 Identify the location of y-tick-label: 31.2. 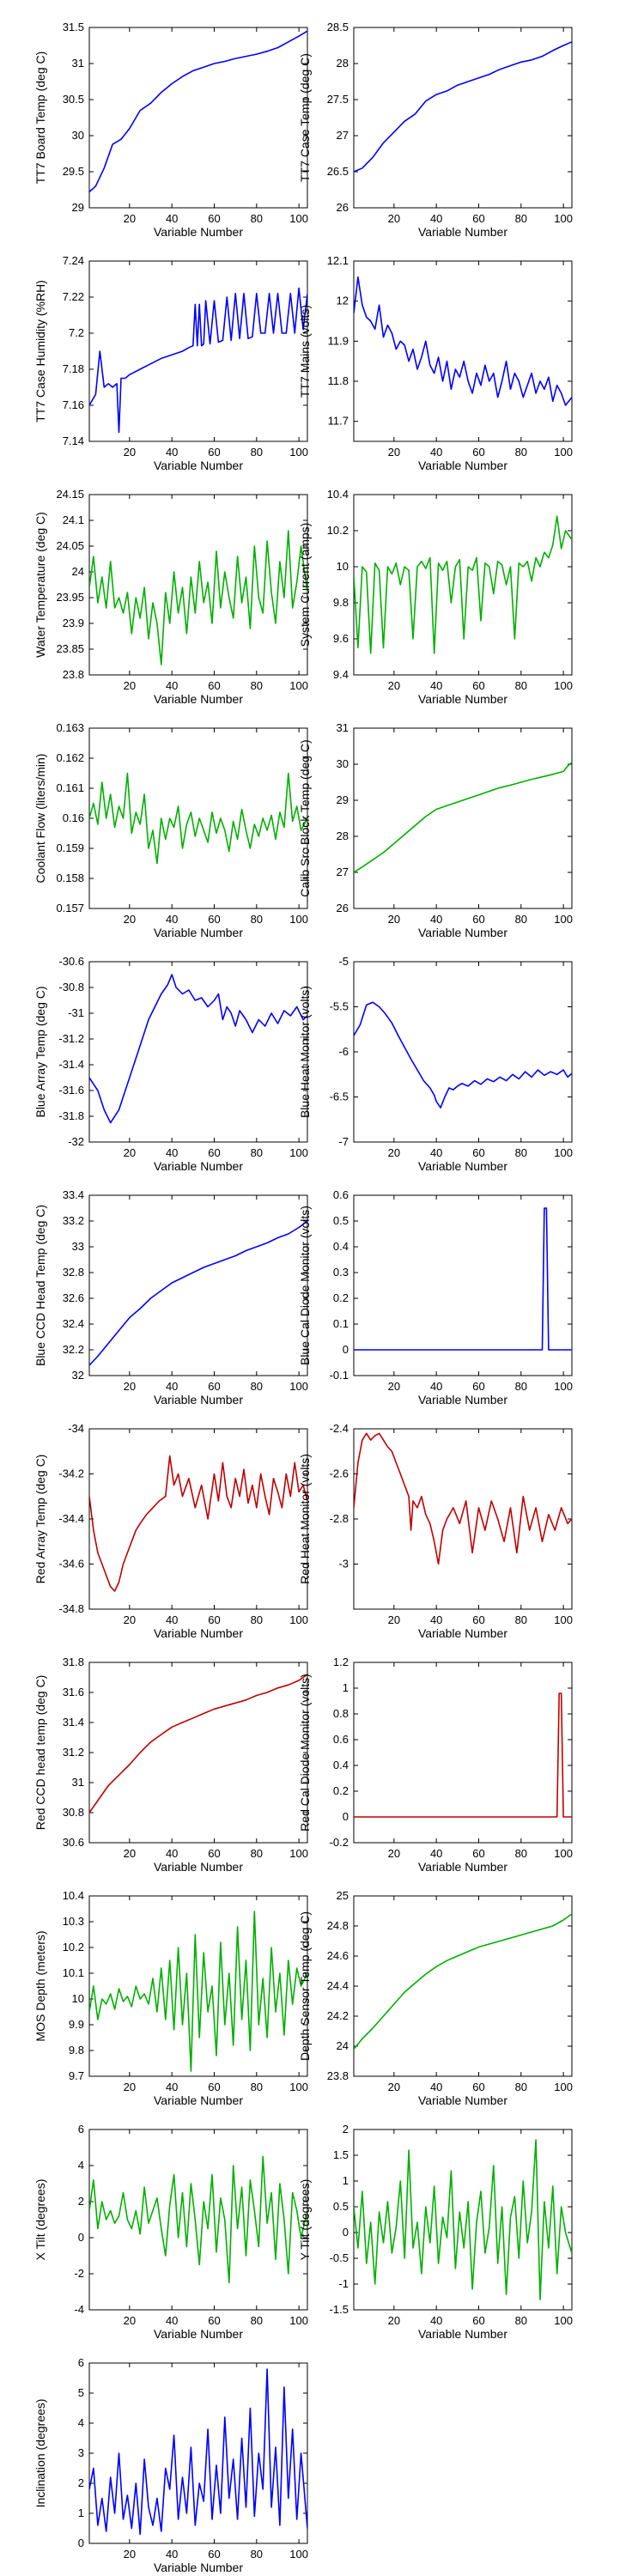
(74, 1752).